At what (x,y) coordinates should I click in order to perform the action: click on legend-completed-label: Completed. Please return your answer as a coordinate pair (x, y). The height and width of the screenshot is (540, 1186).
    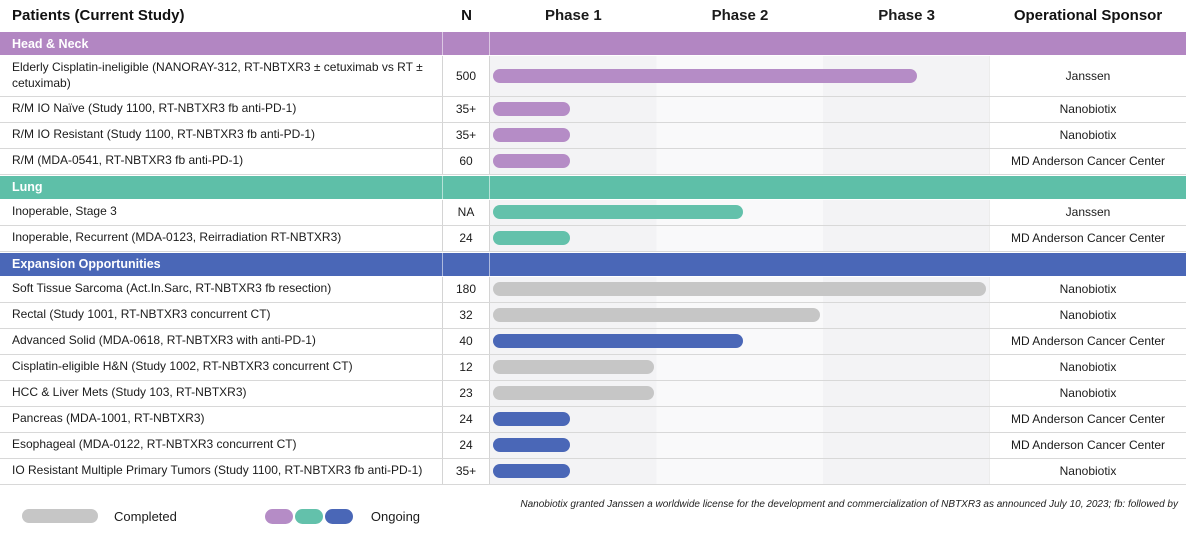
    Looking at the image, I should click on (145, 516).